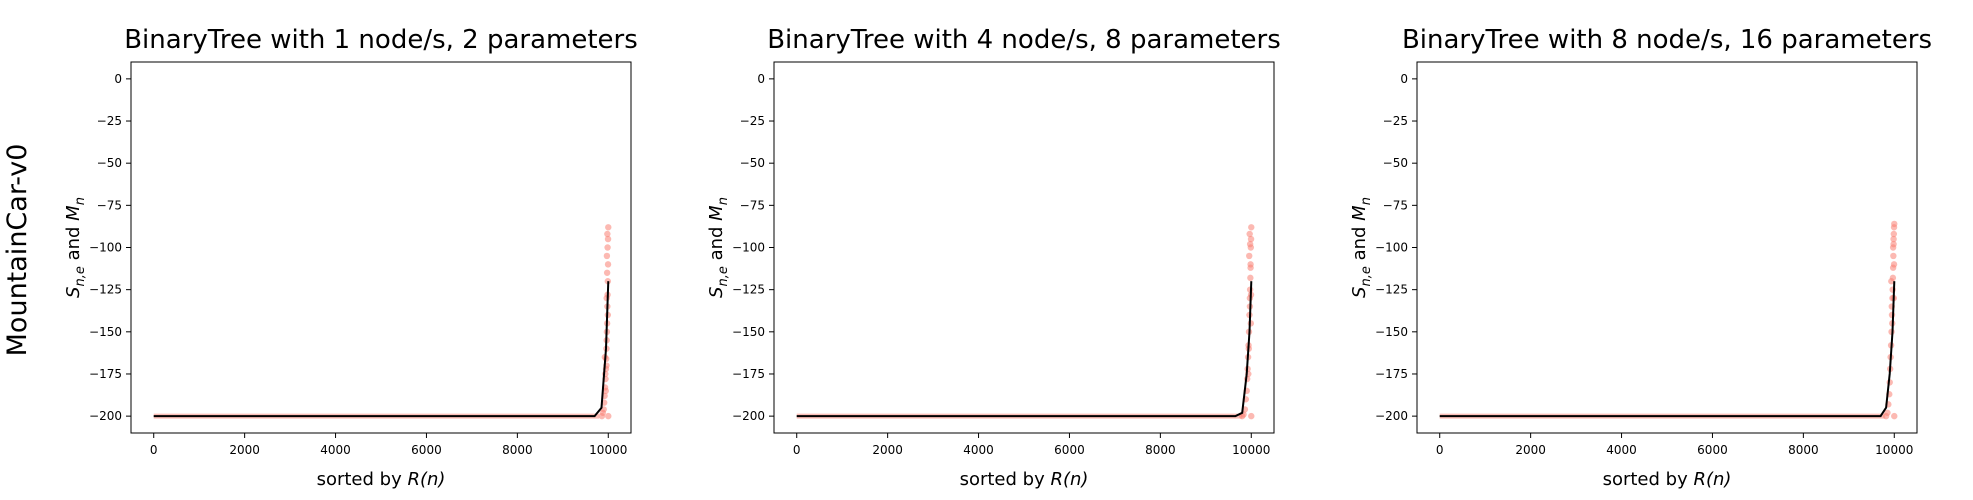  Describe the element at coordinates (381, 40) in the screenshot. I see `chart-title: BinaryTree with 1 node/s, 2 parameters` at that location.